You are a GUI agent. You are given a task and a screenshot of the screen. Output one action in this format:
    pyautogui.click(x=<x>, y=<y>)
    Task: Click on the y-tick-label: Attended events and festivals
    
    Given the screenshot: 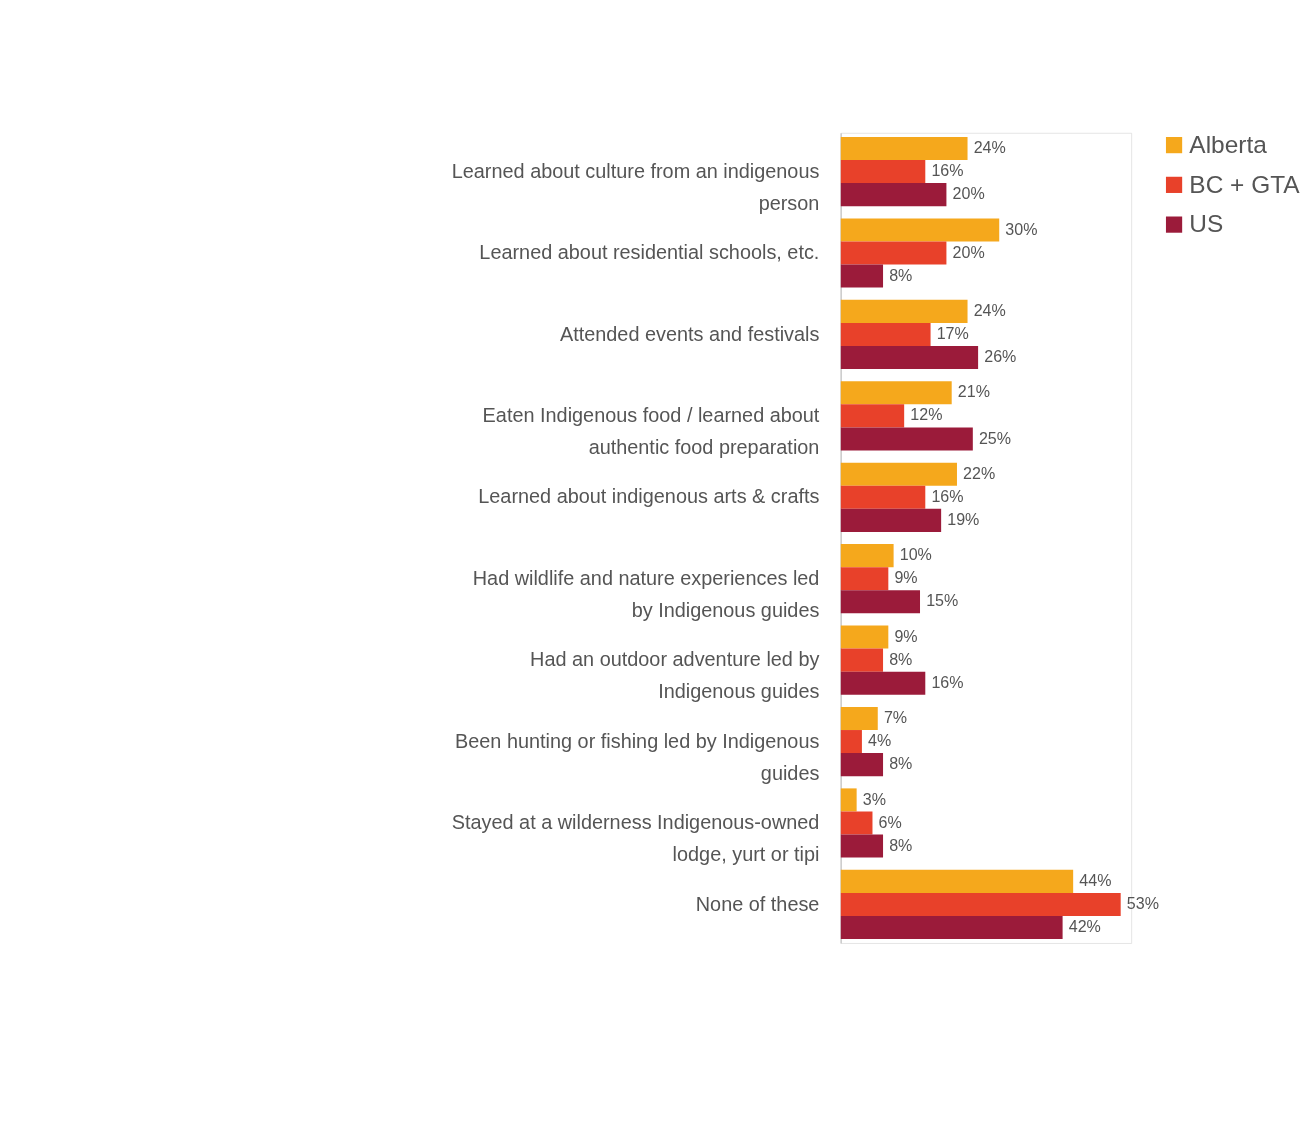 What is the action you would take?
    pyautogui.click(x=689, y=333)
    